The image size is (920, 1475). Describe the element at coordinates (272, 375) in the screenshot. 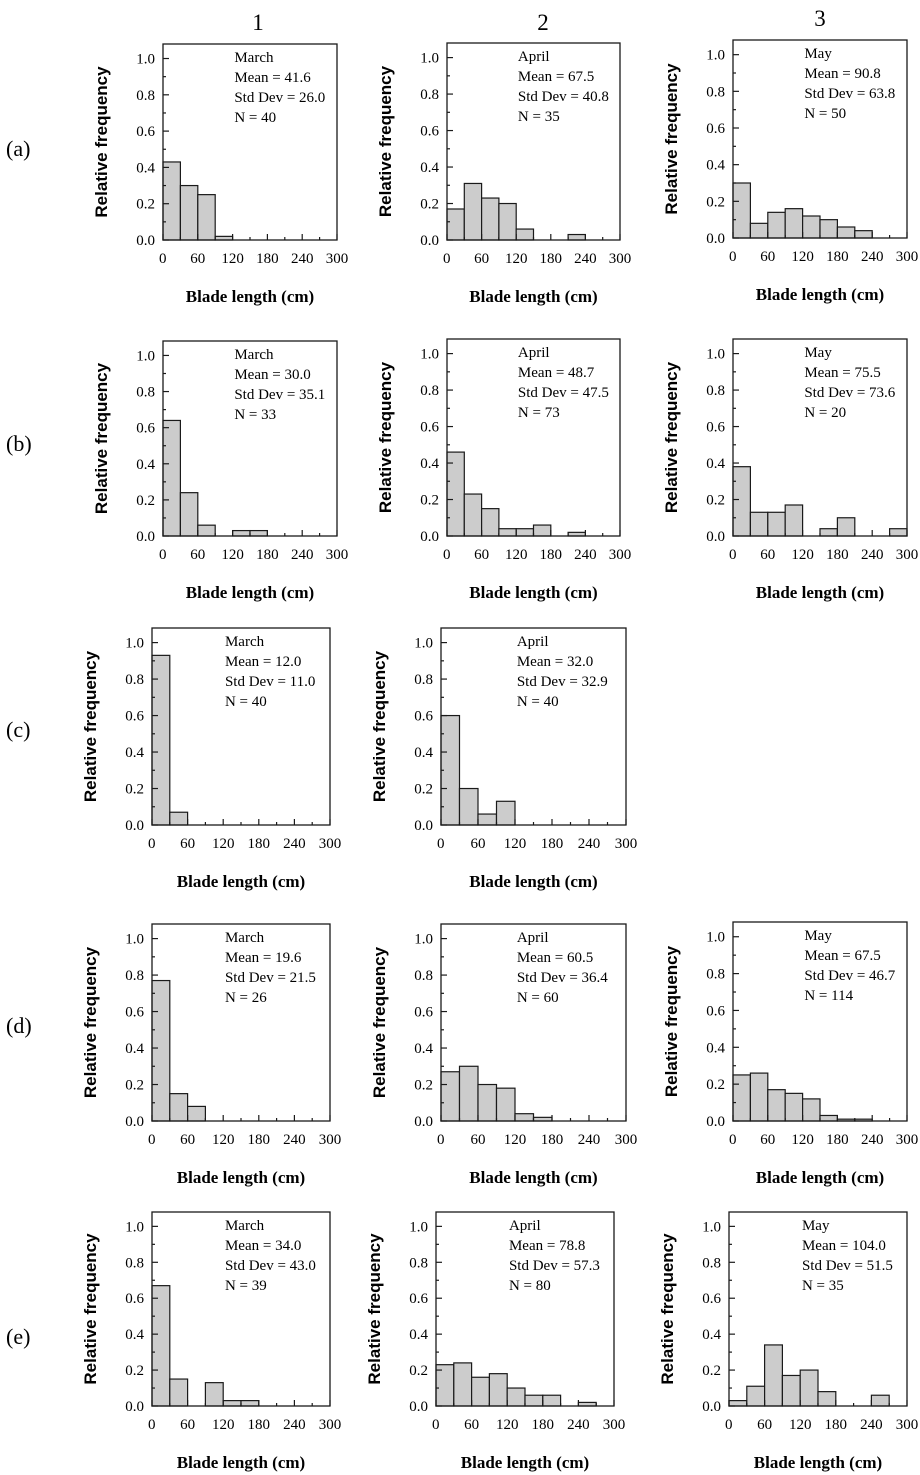

I see `stats-annotation-line: Mean = 30.0` at that location.